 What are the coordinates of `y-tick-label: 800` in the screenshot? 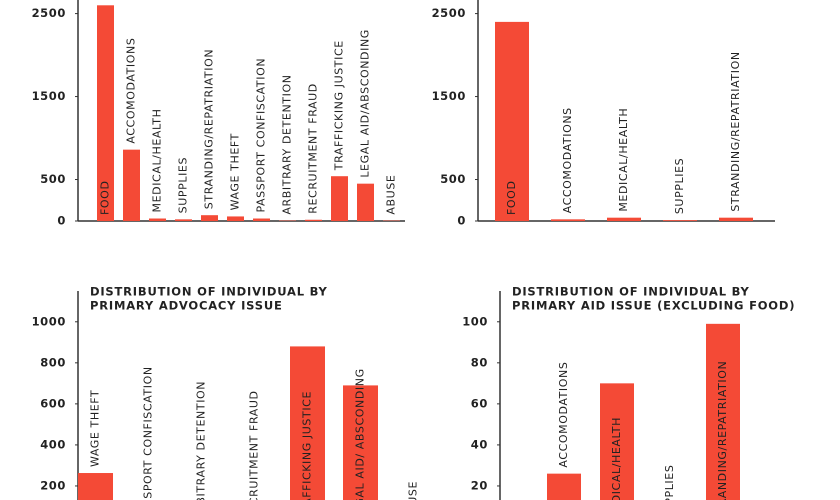 It's located at (53, 362).